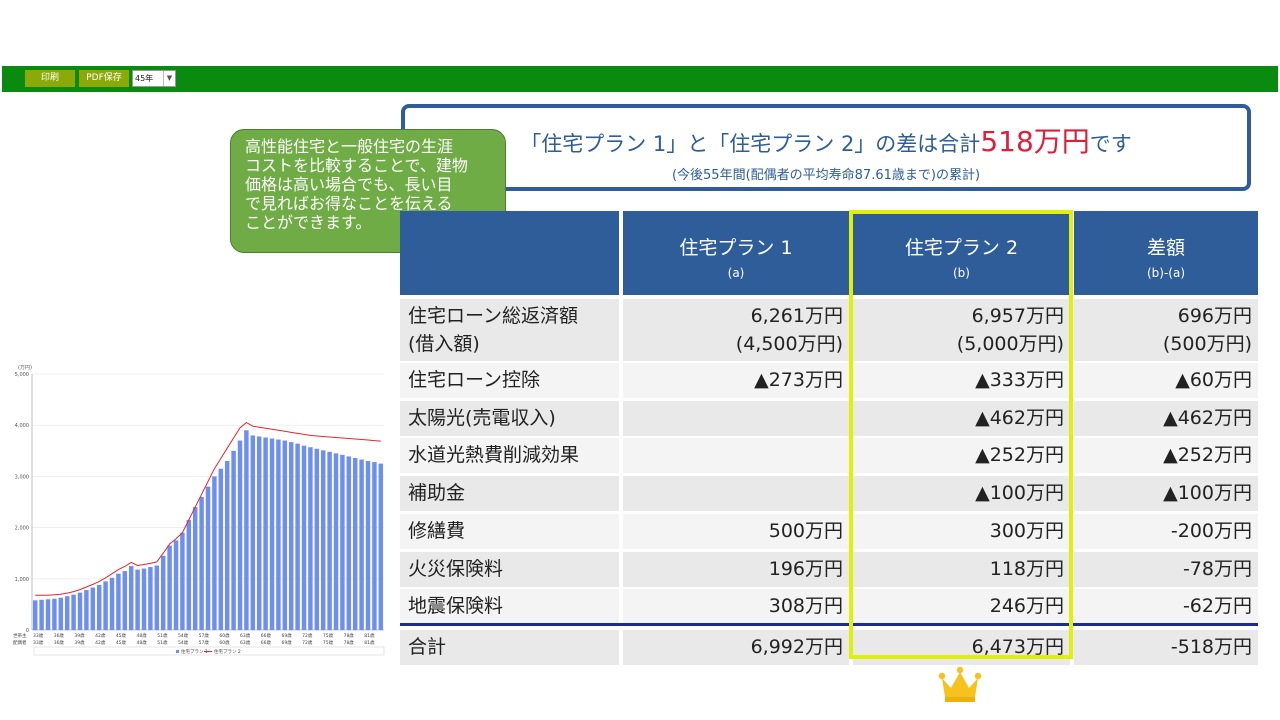 The width and height of the screenshot is (1280, 720). Describe the element at coordinates (50, 78) in the screenshot. I see `print-button: 印刷` at that location.